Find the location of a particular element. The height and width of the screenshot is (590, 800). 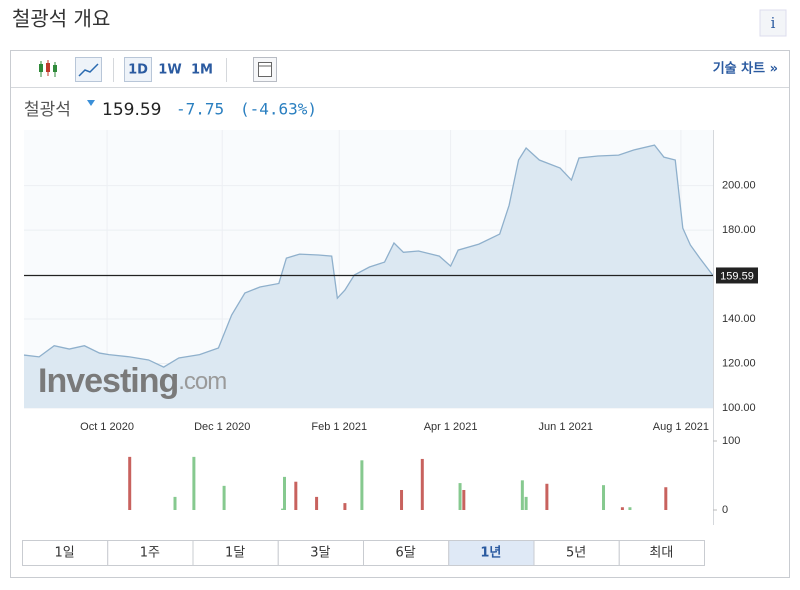

period-label: 6달 is located at coordinates (406, 553).